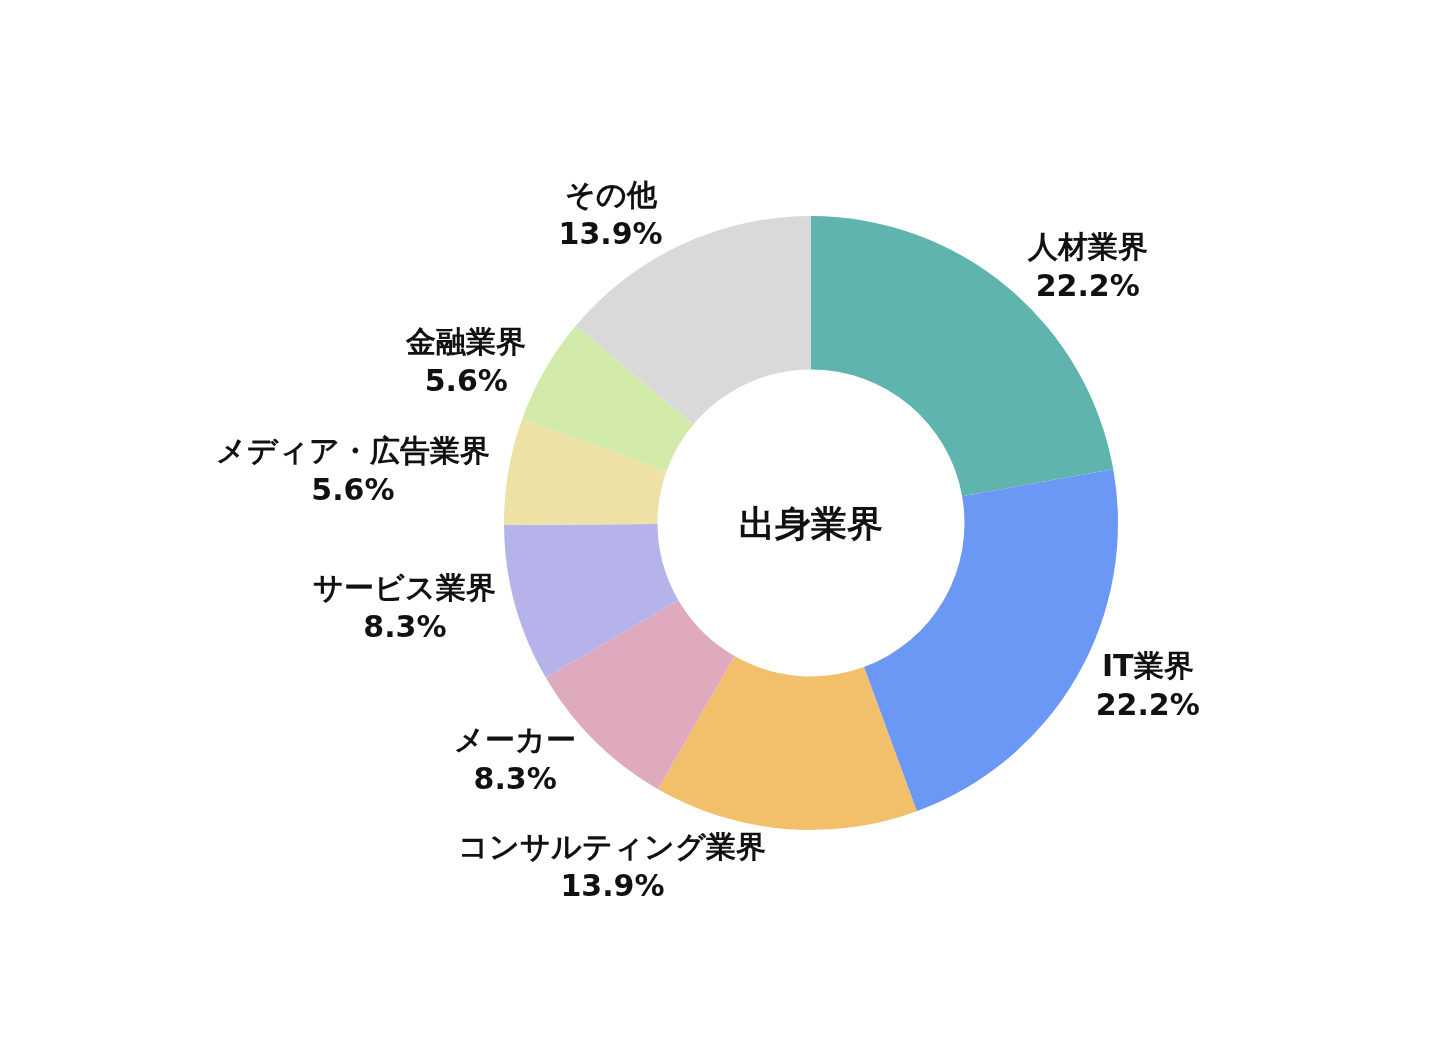 The width and height of the screenshot is (1440, 1047). Describe the element at coordinates (811, 523) in the screenshot. I see `text: 出身業界` at that location.